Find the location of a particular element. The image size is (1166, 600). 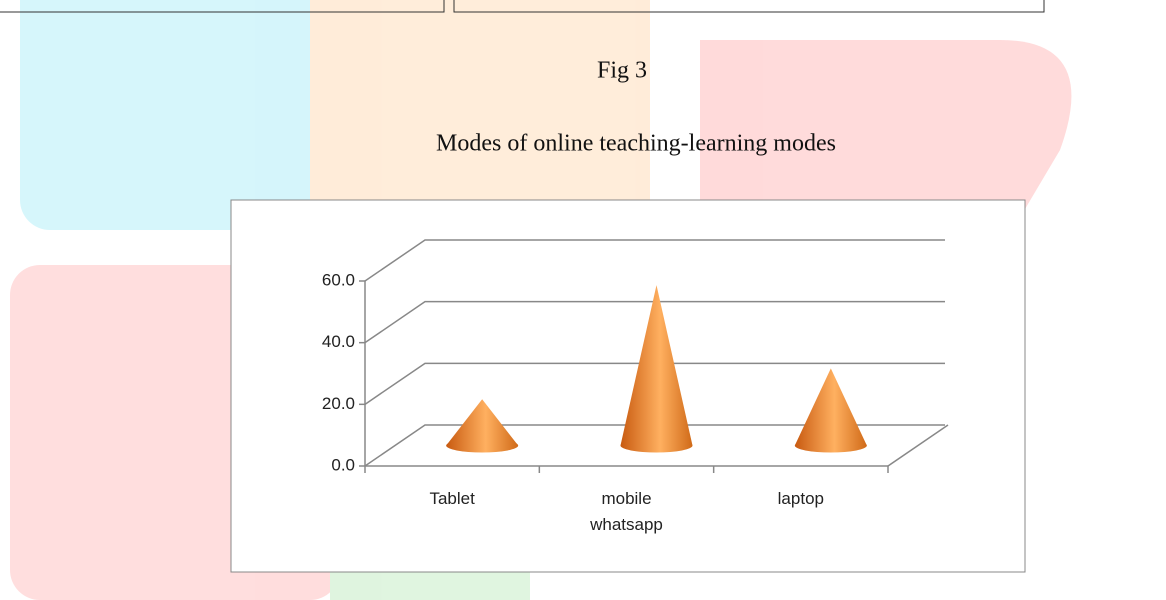

y-tick-label: 0.0 is located at coordinates (343, 464).